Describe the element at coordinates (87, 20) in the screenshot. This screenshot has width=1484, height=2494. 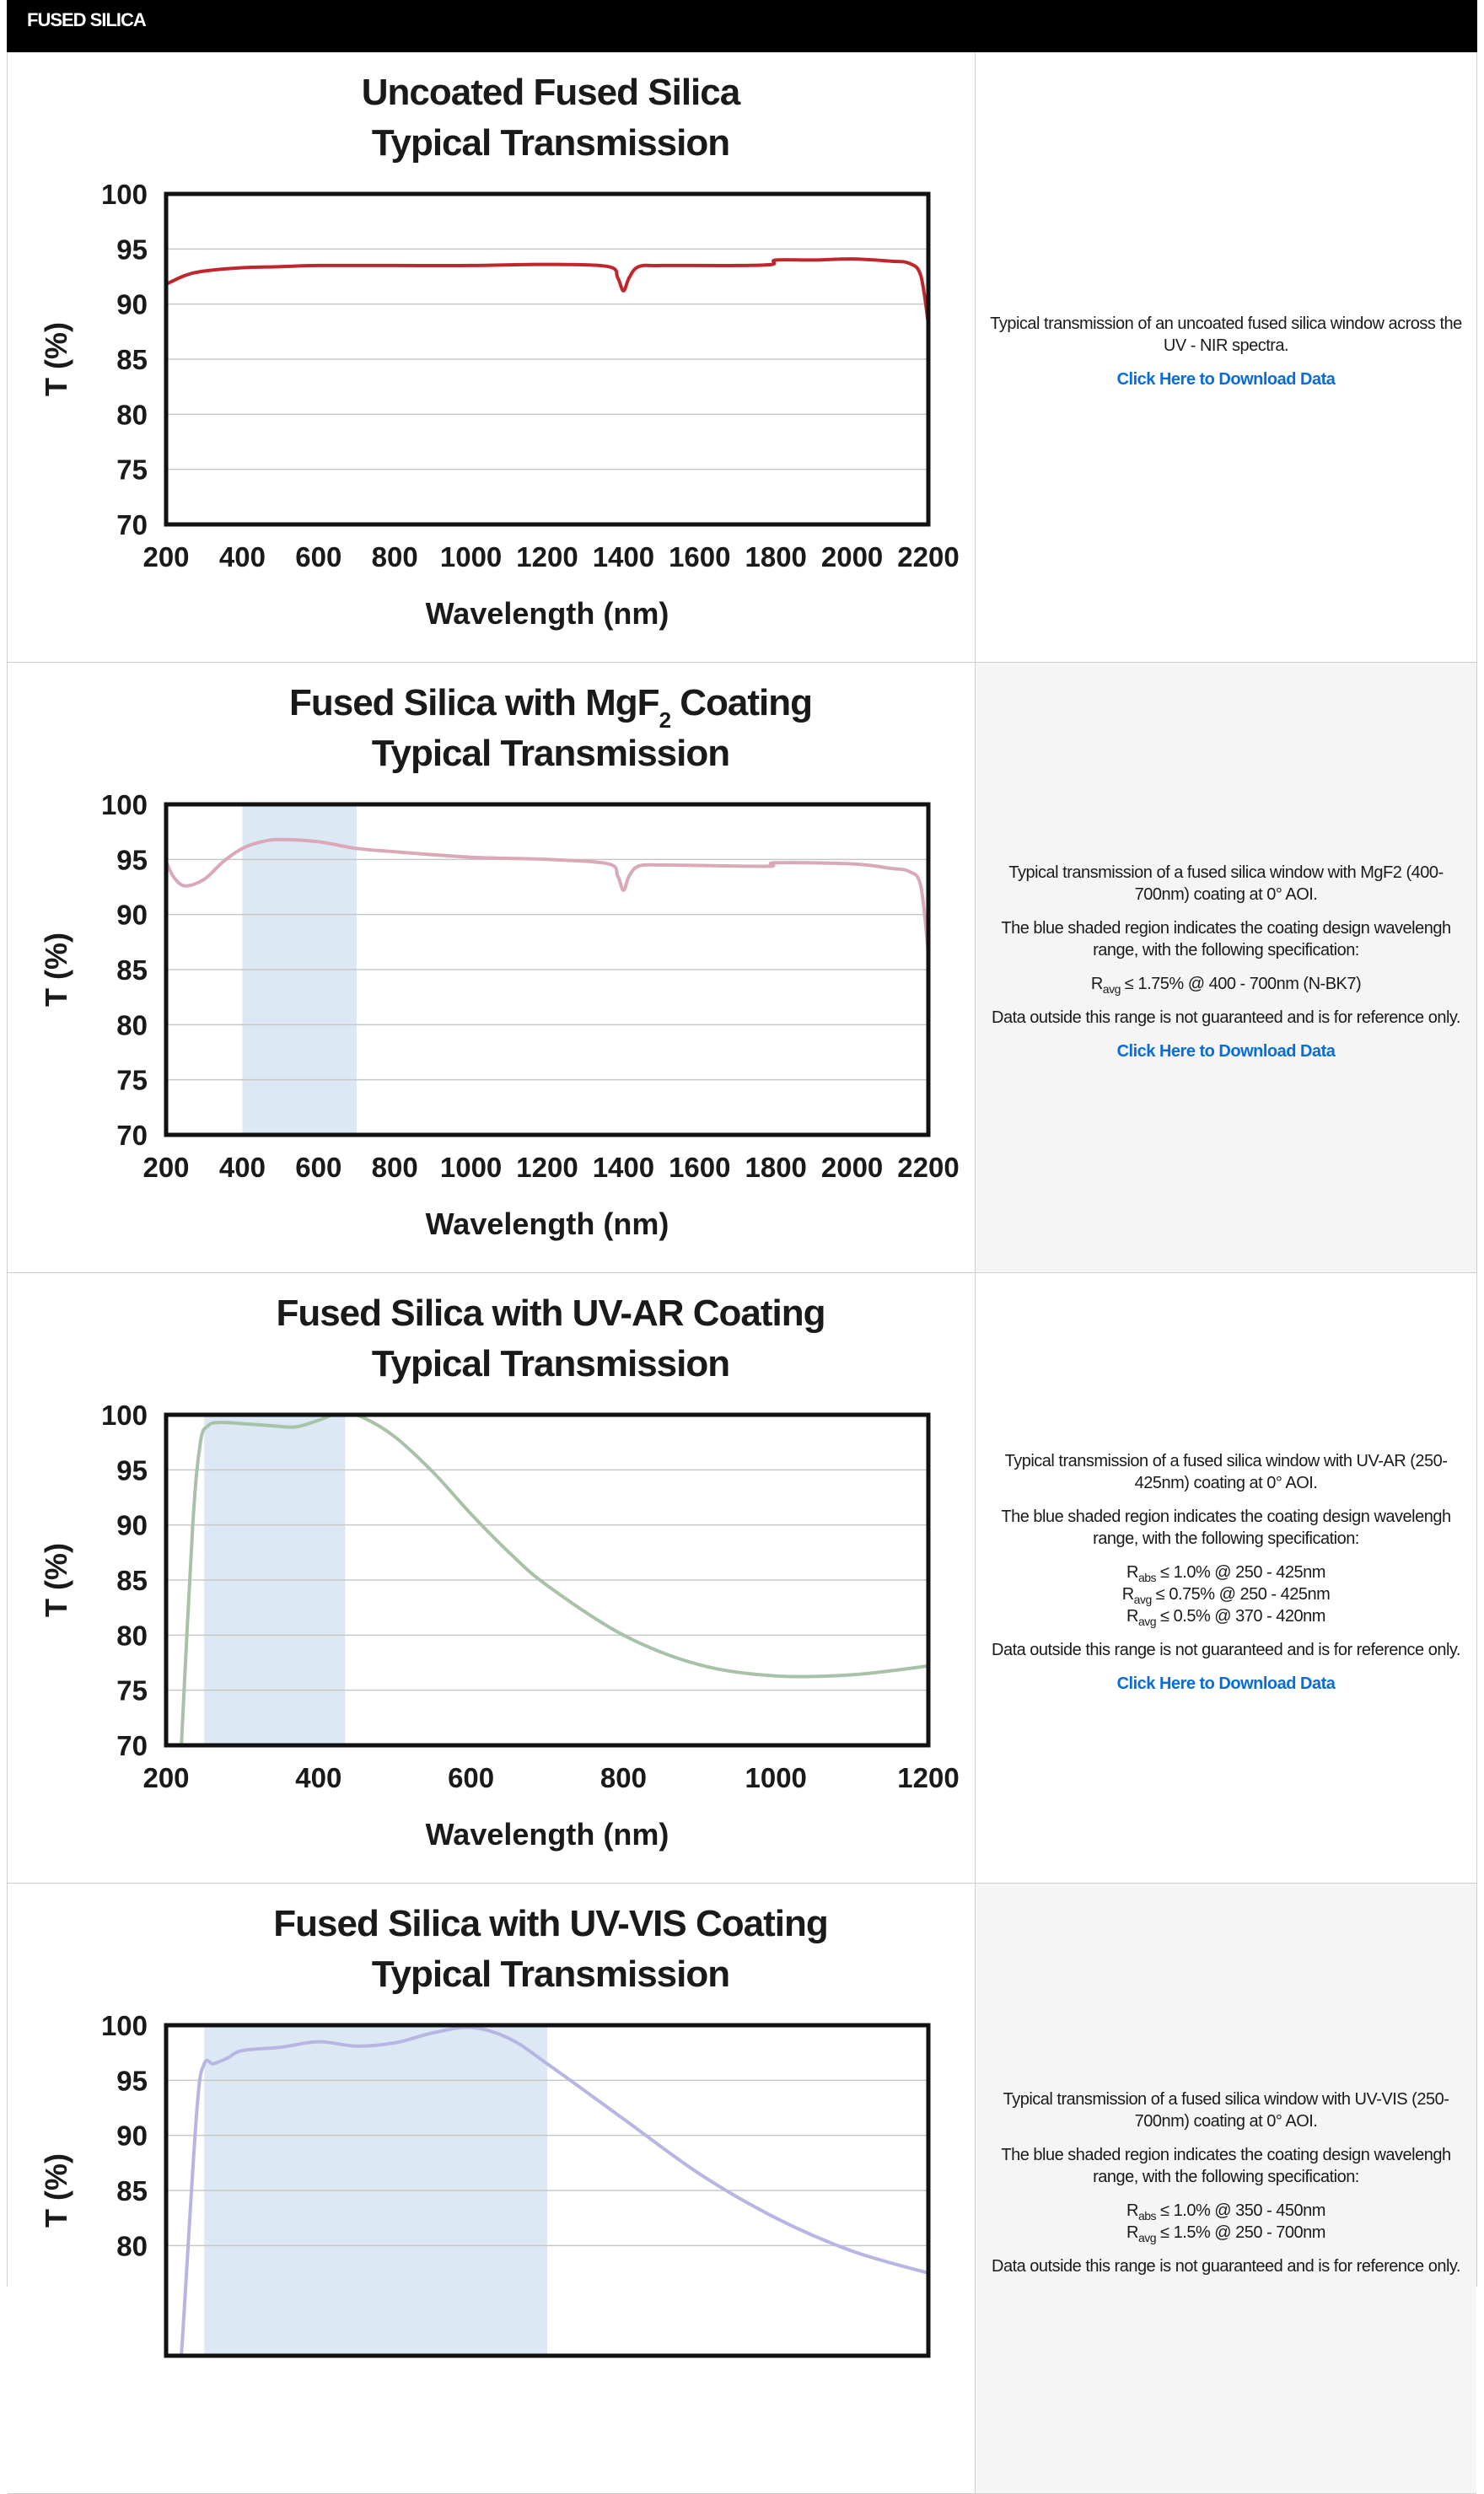
I see `section-title: FUSED SILICA` at that location.